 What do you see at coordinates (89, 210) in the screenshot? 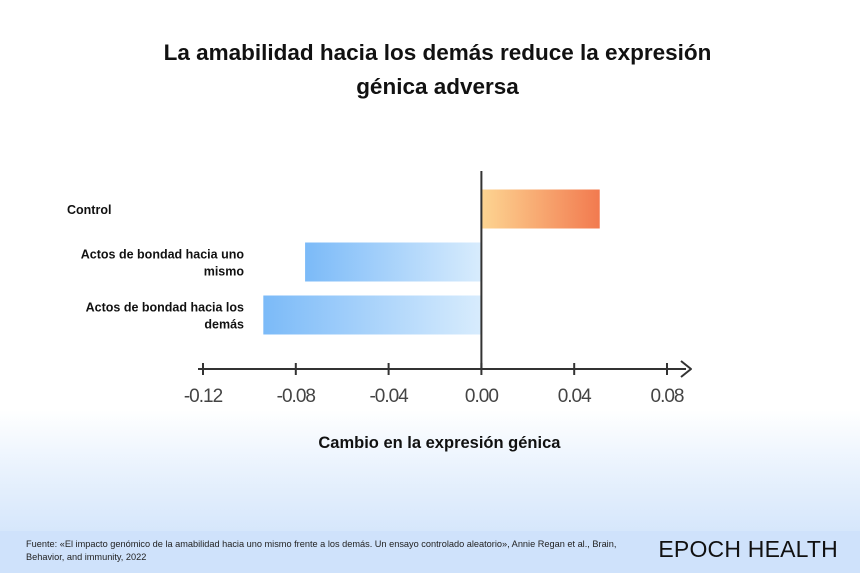
I see `category-label: Control` at bounding box center [89, 210].